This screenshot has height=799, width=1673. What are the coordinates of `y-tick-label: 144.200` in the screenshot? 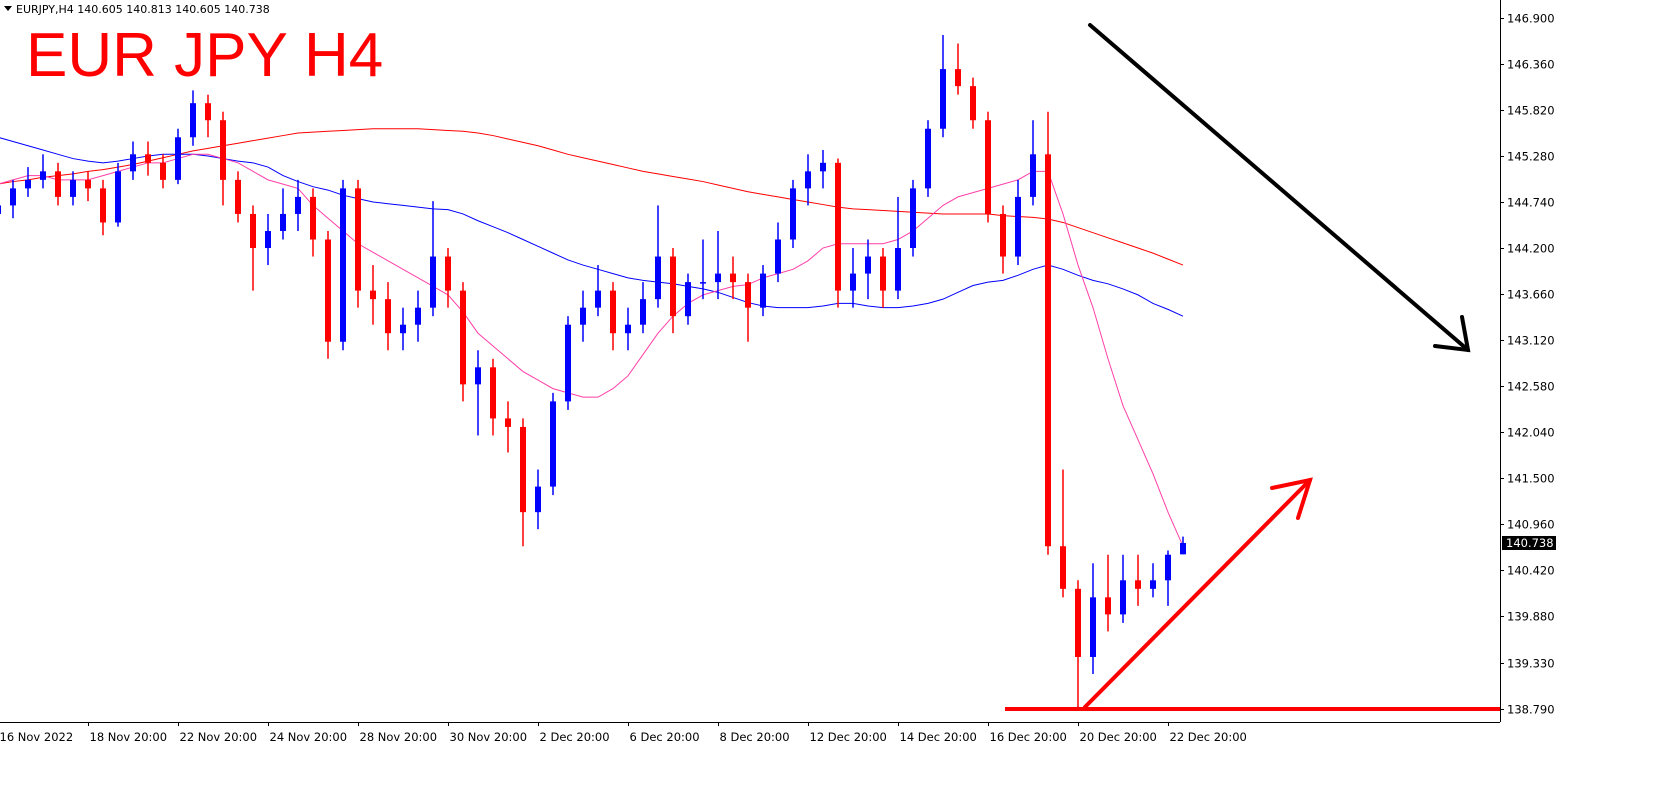 It's located at (1531, 249).